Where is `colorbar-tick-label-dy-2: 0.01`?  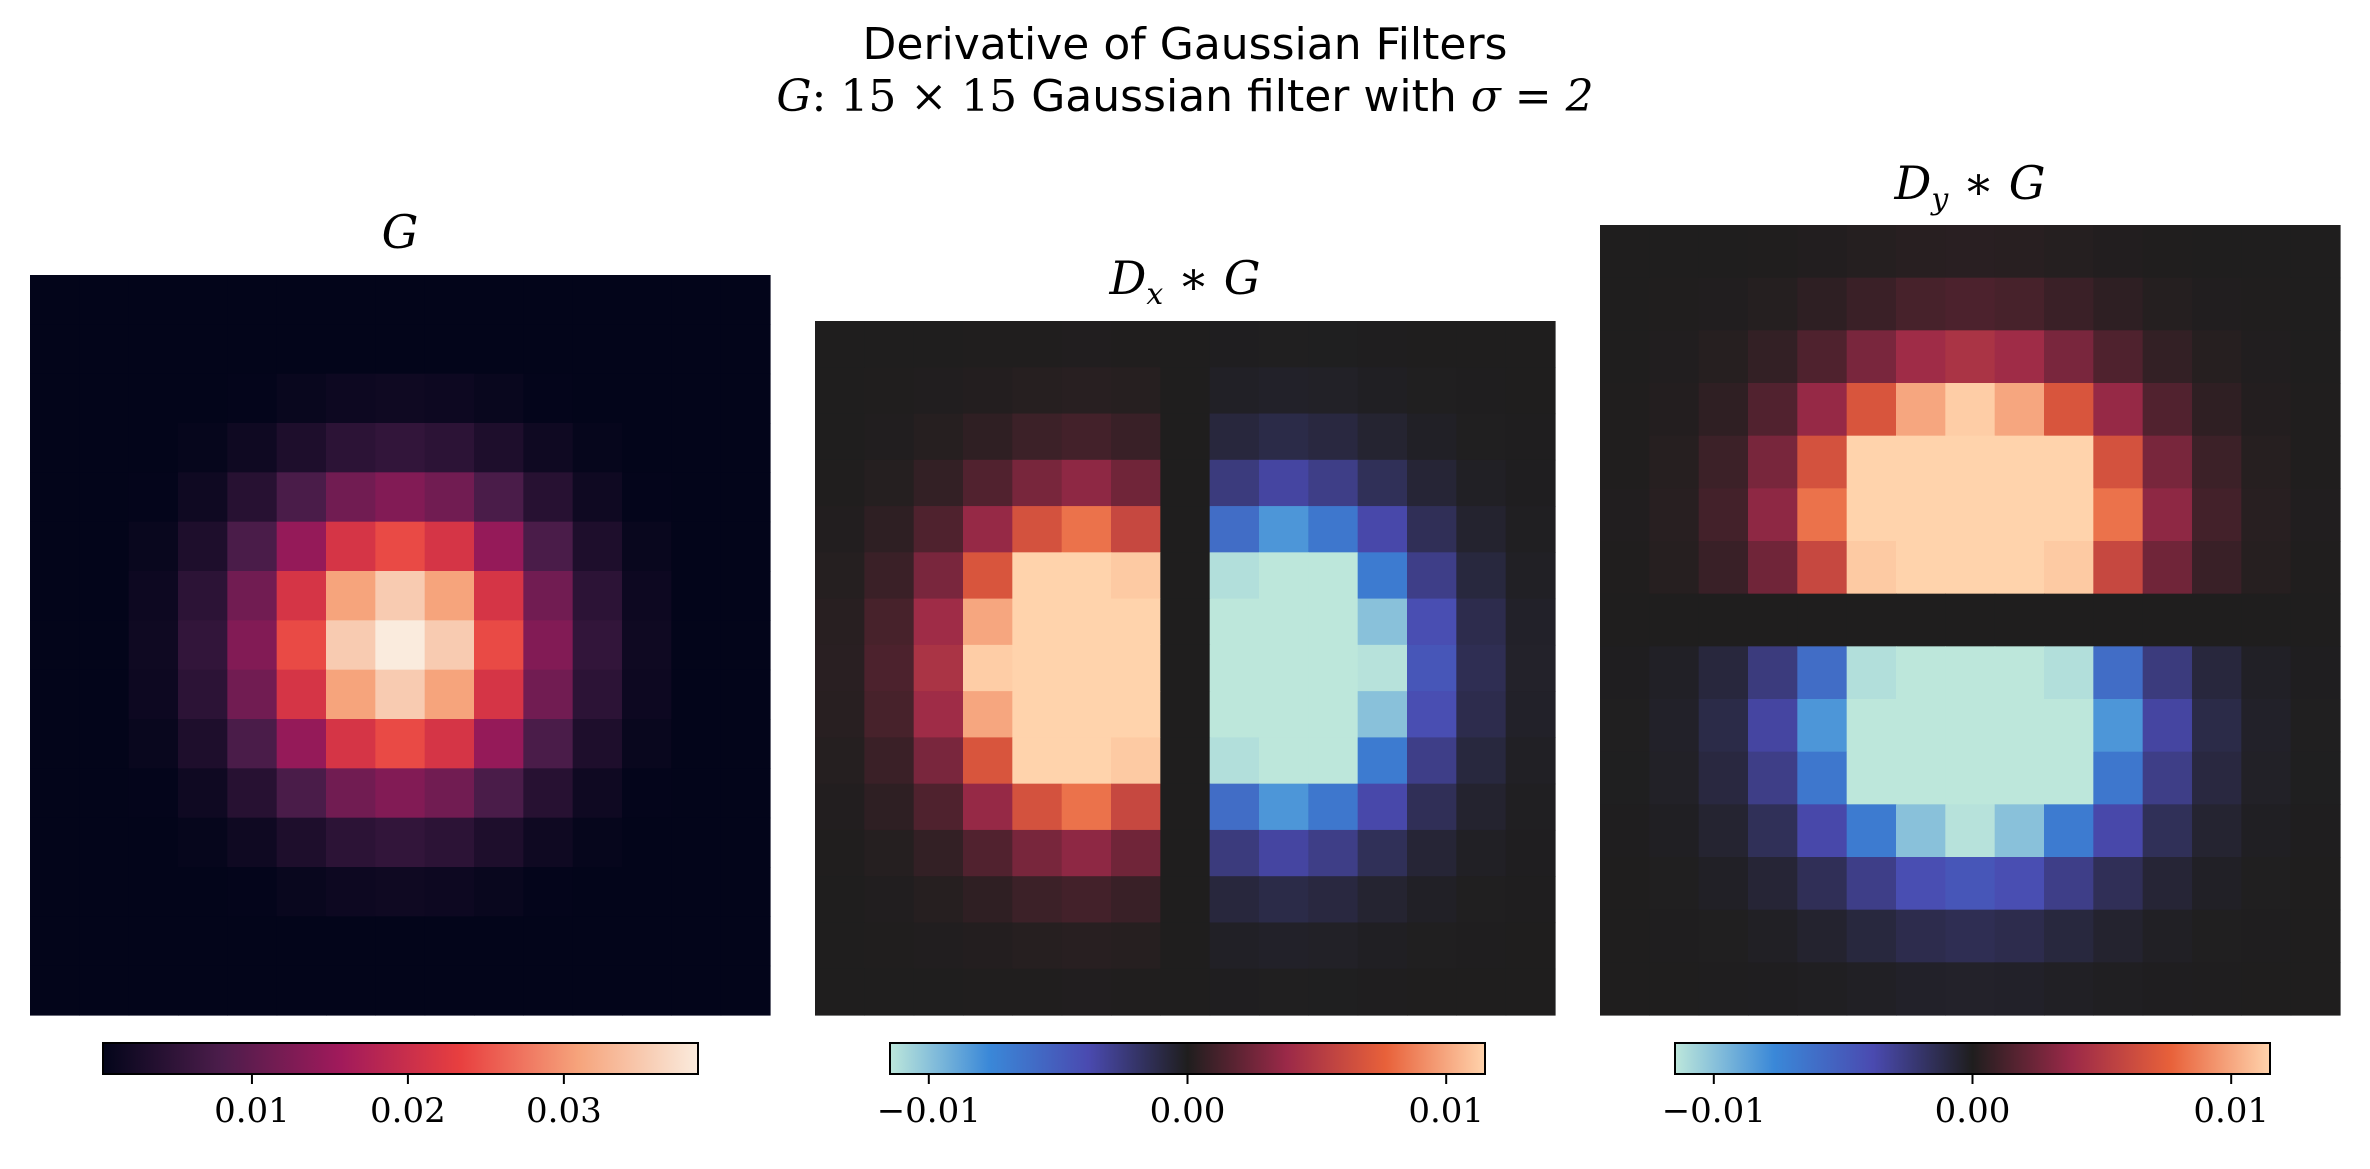 colorbar-tick-label-dy-2: 0.01 is located at coordinates (2231, 1111).